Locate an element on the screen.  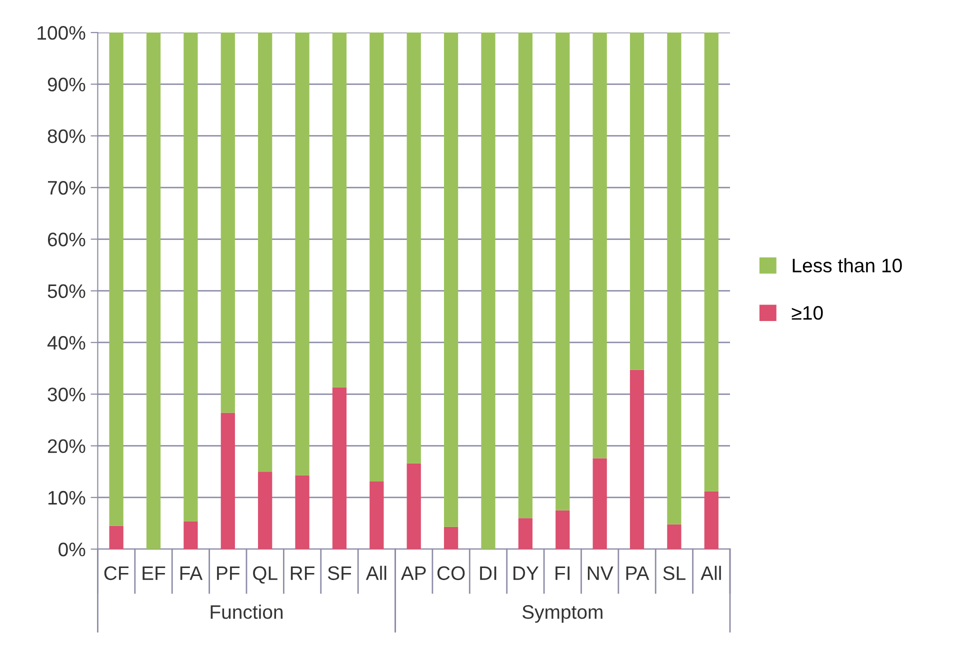
x-tick-label: SL is located at coordinates (674, 573).